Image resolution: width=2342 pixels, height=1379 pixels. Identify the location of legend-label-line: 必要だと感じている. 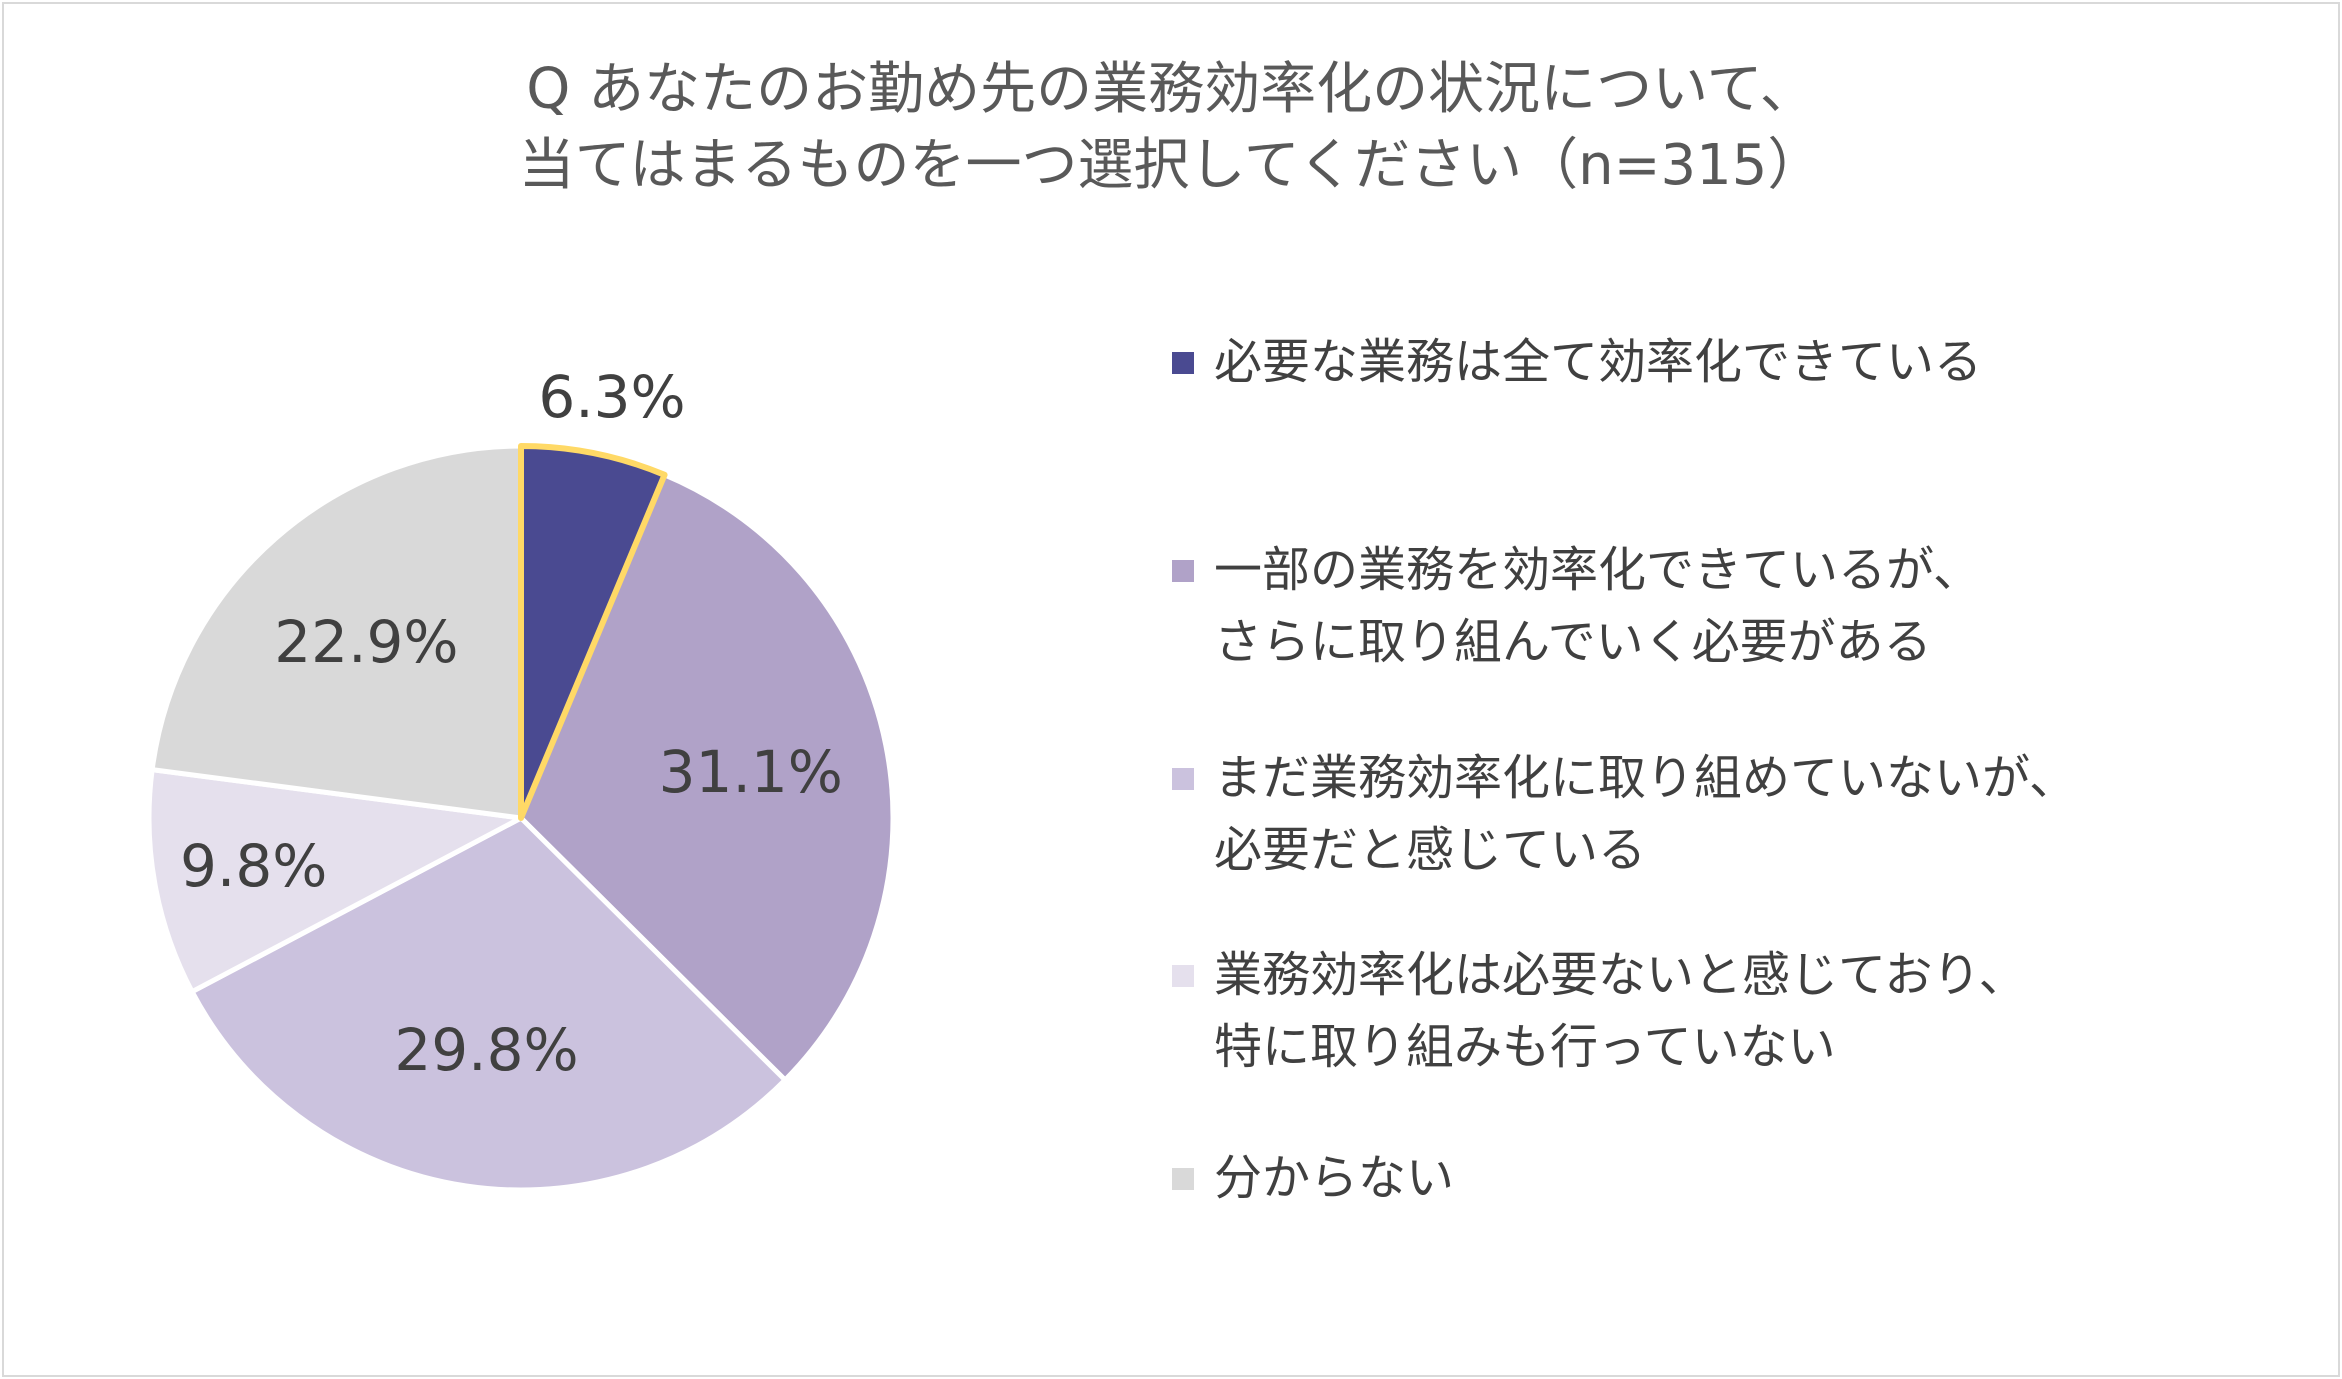
(1430, 850).